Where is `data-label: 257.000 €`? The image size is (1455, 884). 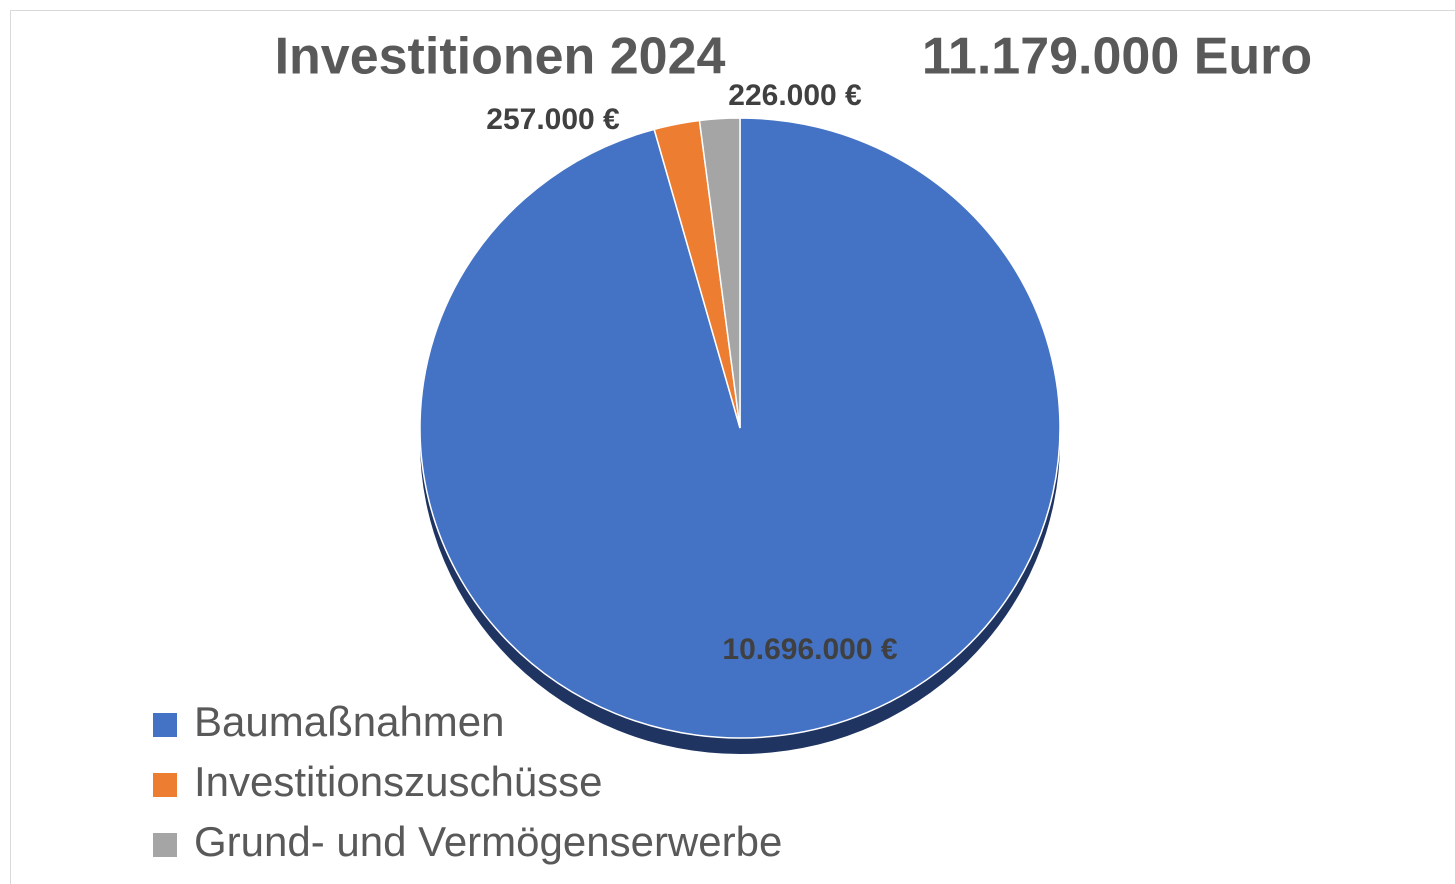 data-label: 257.000 € is located at coordinates (553, 119).